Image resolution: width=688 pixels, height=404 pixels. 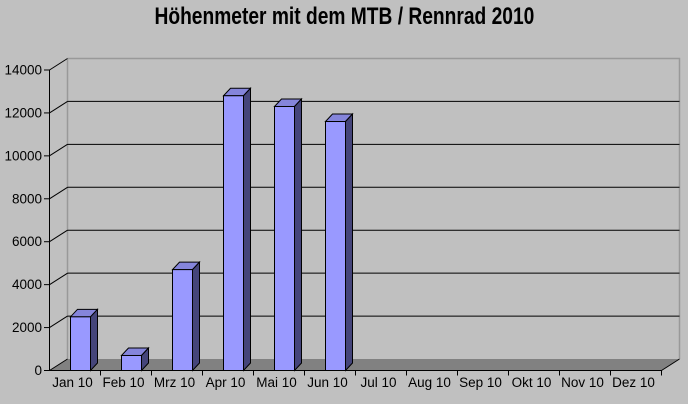 I want to click on x-axis-label-feb-10: Feb 10, so click(x=123, y=382).